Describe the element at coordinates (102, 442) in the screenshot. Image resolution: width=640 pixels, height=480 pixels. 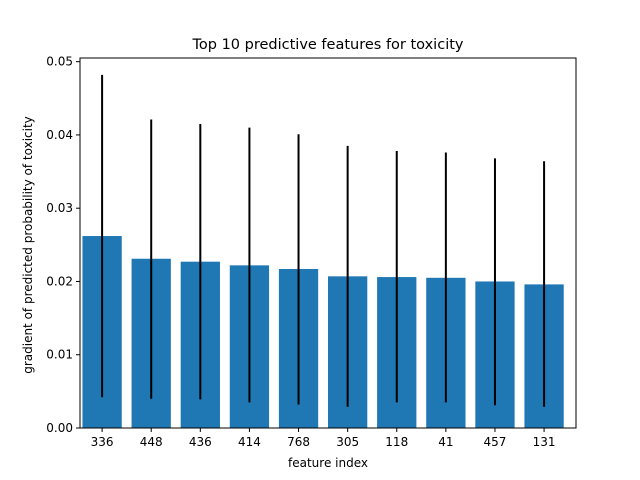
I see `x-tick-label: 336` at that location.